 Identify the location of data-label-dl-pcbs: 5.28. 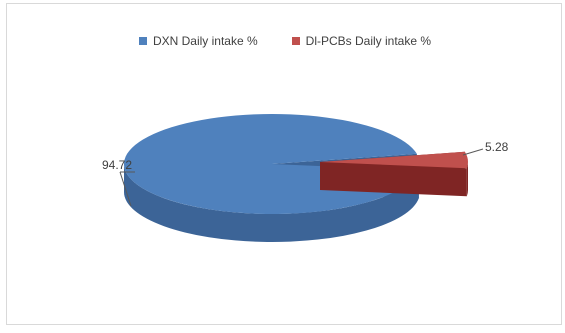
(497, 147).